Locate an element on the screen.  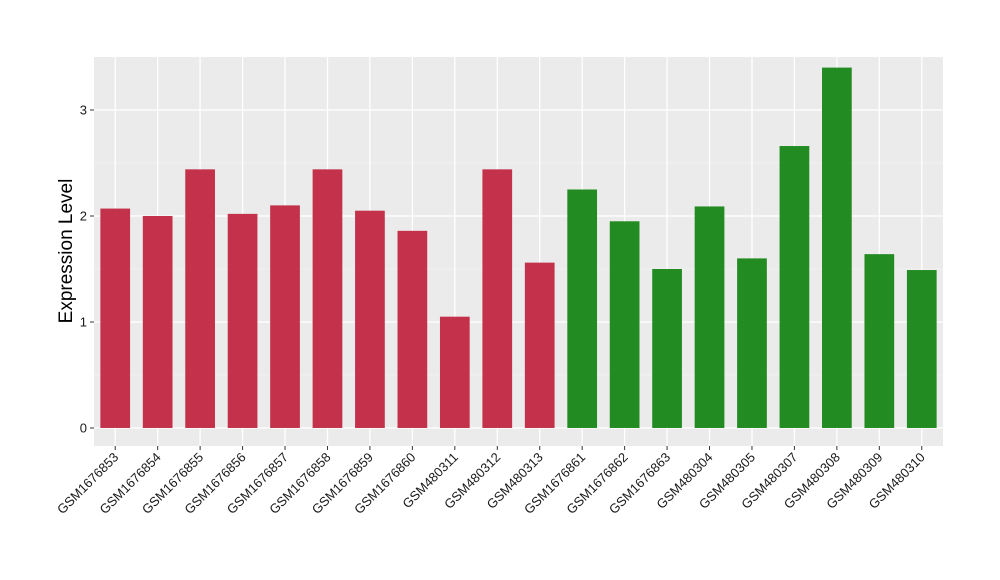
y-tick-label: 2 is located at coordinates (83, 215).